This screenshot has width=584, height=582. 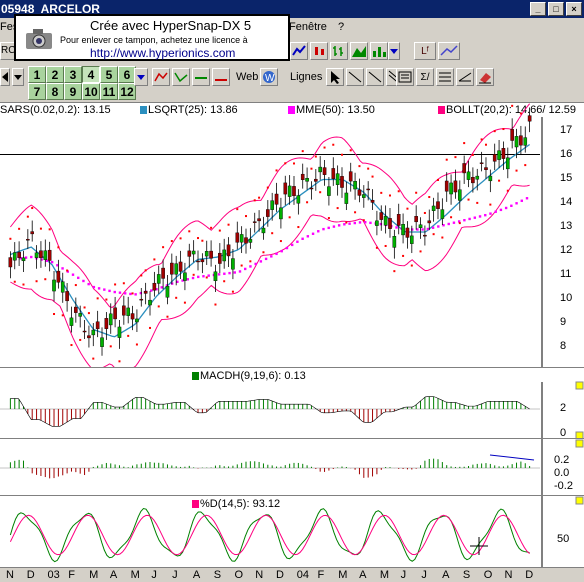 What do you see at coordinates (181, 77) in the screenshot?
I see `scroll-button` at bounding box center [181, 77].